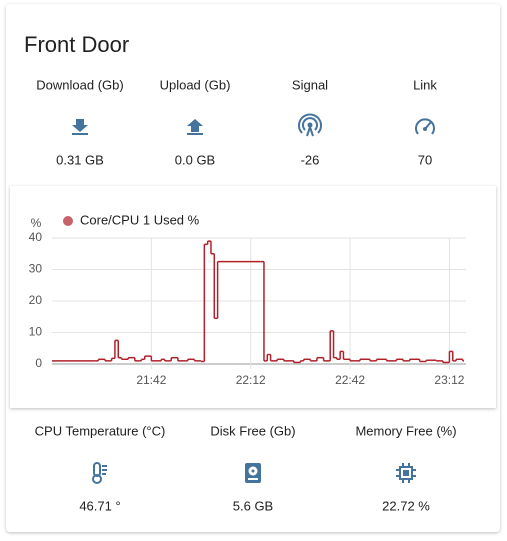 Image resolution: width=507 pixels, height=541 pixels. What do you see at coordinates (252, 430) in the screenshot?
I see `entity-name: Disk Free (Gb)` at bounding box center [252, 430].